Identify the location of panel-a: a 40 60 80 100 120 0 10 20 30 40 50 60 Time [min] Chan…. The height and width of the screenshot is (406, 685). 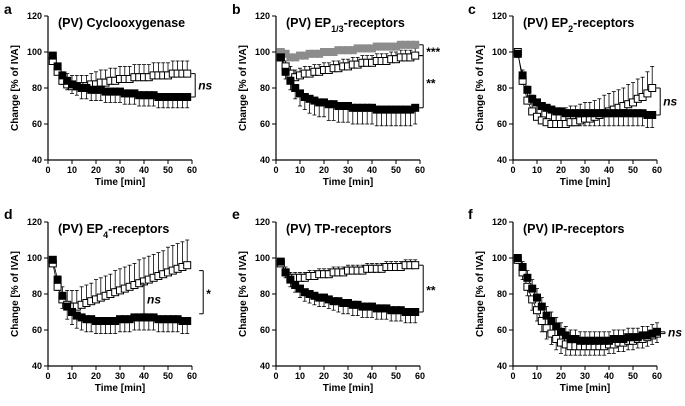
(108, 94).